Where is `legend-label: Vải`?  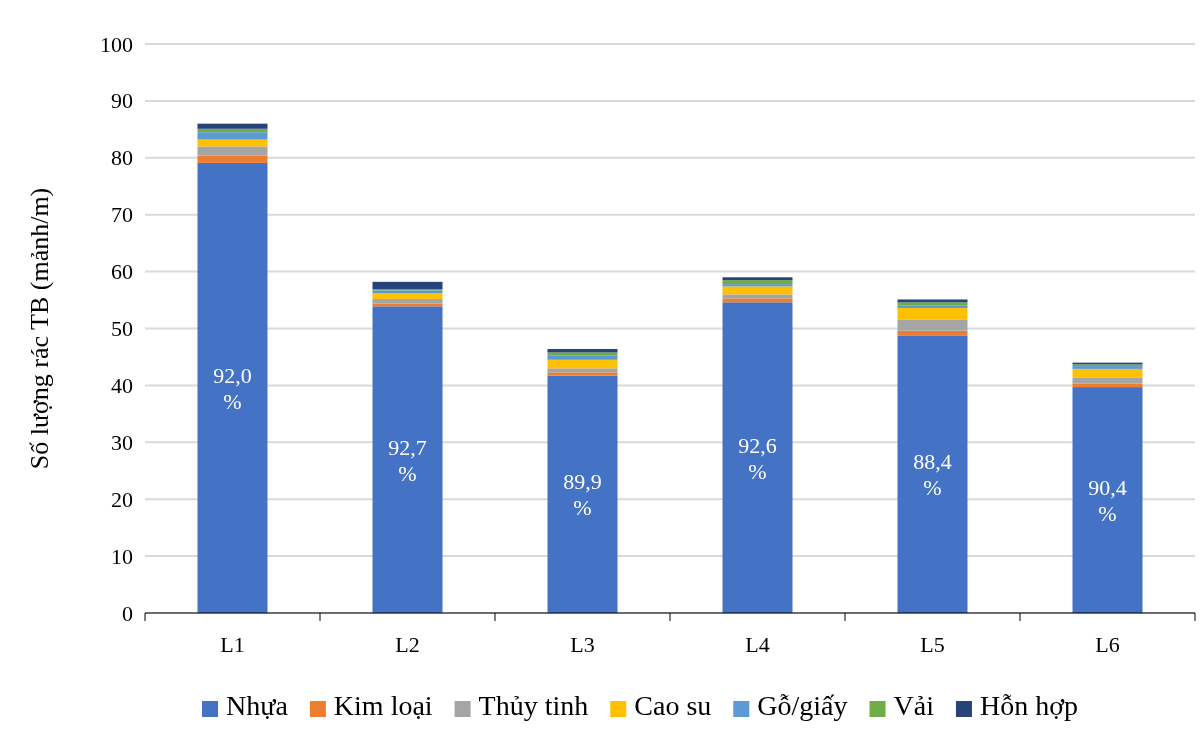
legend-label: Vải is located at coordinates (914, 705).